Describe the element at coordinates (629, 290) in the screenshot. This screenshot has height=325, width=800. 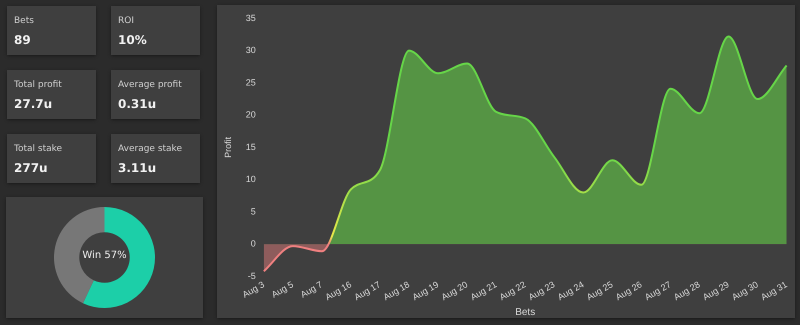
I see `x-tick-label: Aug 26` at that location.